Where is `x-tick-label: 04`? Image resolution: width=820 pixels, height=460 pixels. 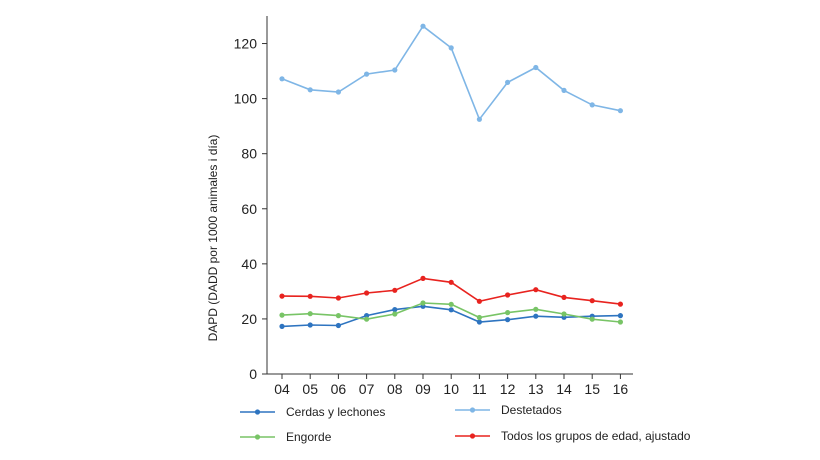 x-tick-label: 04 is located at coordinates (282, 389).